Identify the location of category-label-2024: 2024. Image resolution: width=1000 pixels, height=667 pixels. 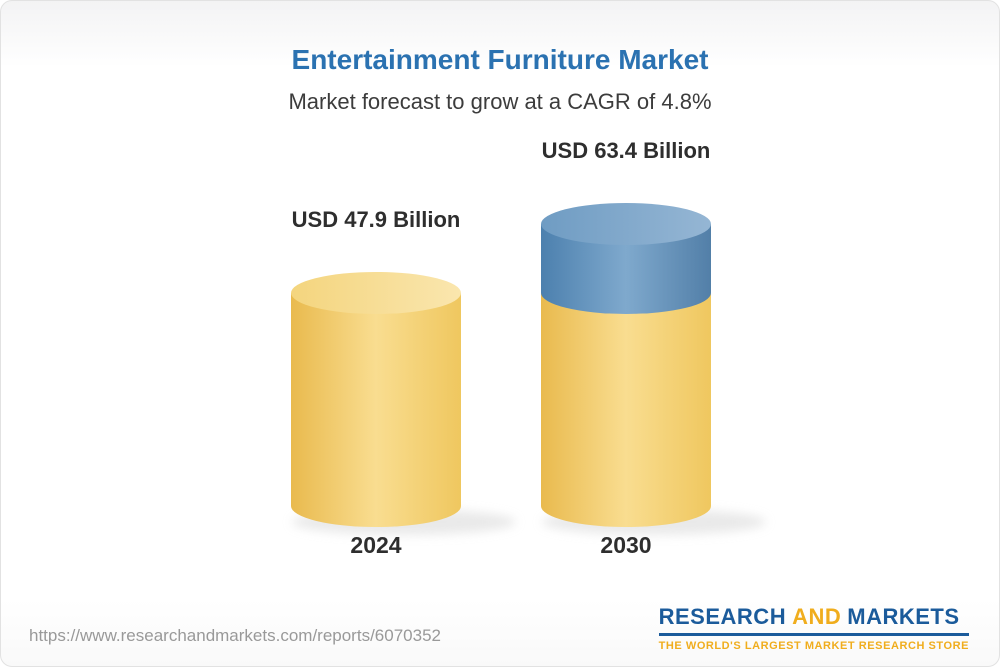
(376, 545).